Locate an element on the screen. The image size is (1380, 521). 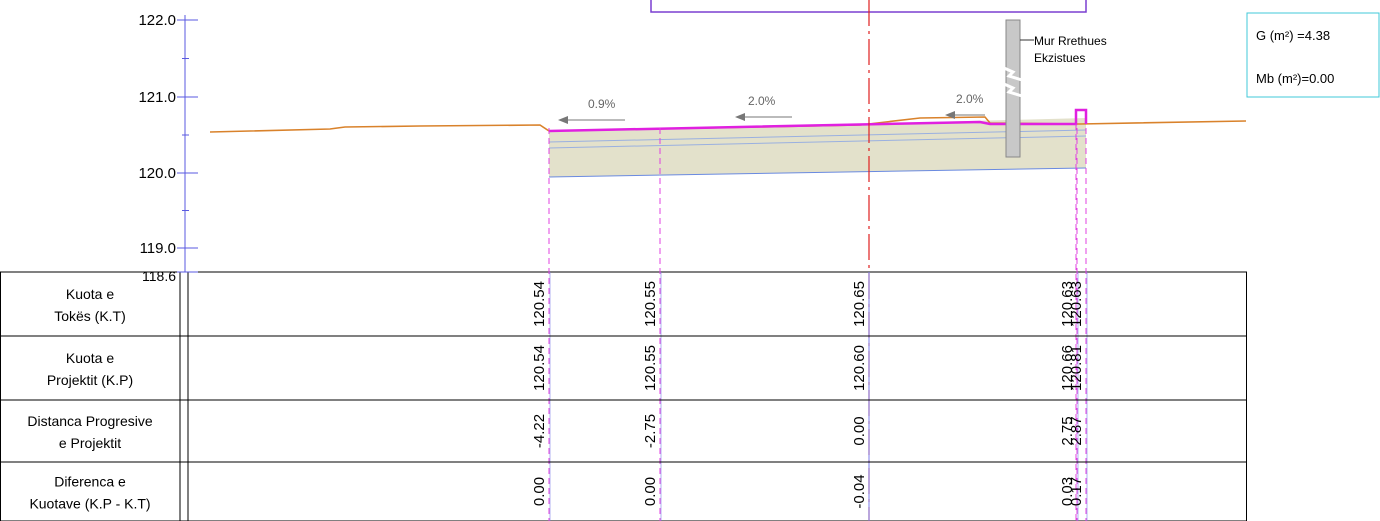
tick-label: 120.0 is located at coordinates (157, 173).